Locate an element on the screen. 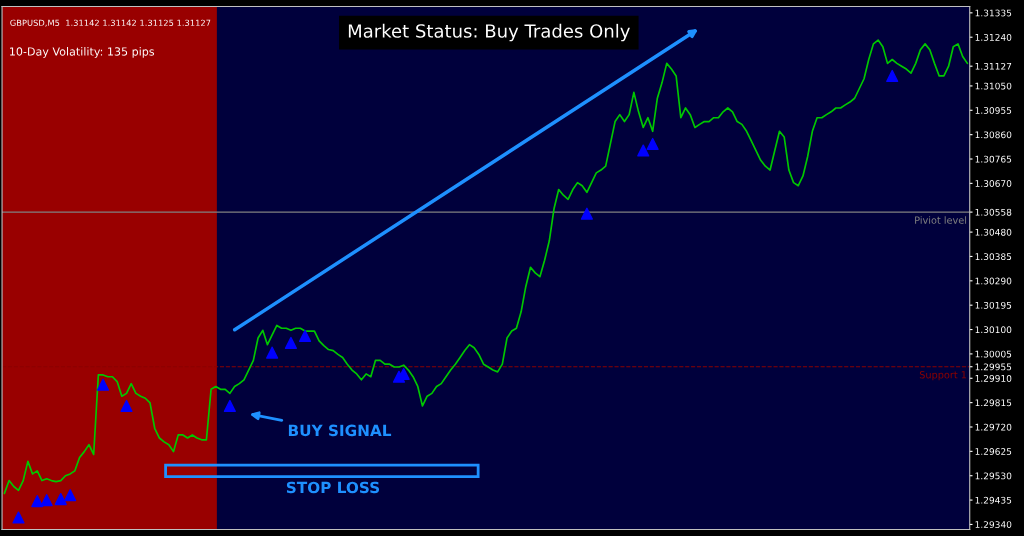 The image size is (1024, 536). y-tick-label: 1.31240 is located at coordinates (993, 37).